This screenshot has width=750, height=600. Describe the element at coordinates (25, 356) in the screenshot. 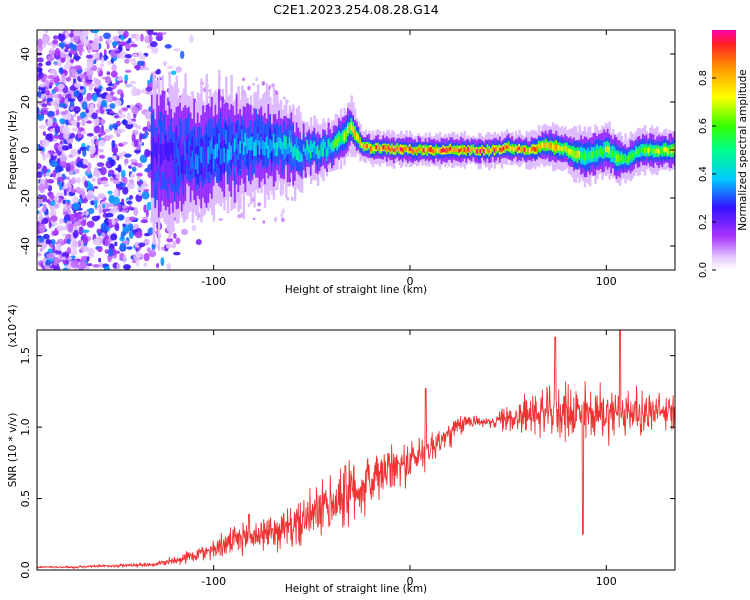

I see `y-tick-label: 1.5` at that location.